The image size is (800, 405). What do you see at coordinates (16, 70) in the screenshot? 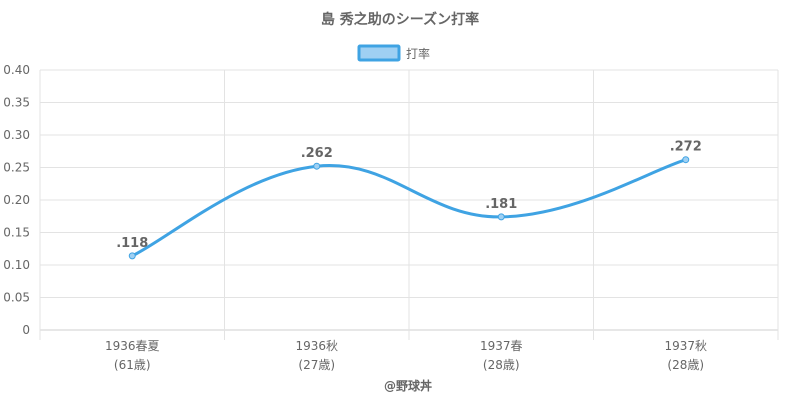
I see `y-tick-label: 0.40` at bounding box center [16, 70].